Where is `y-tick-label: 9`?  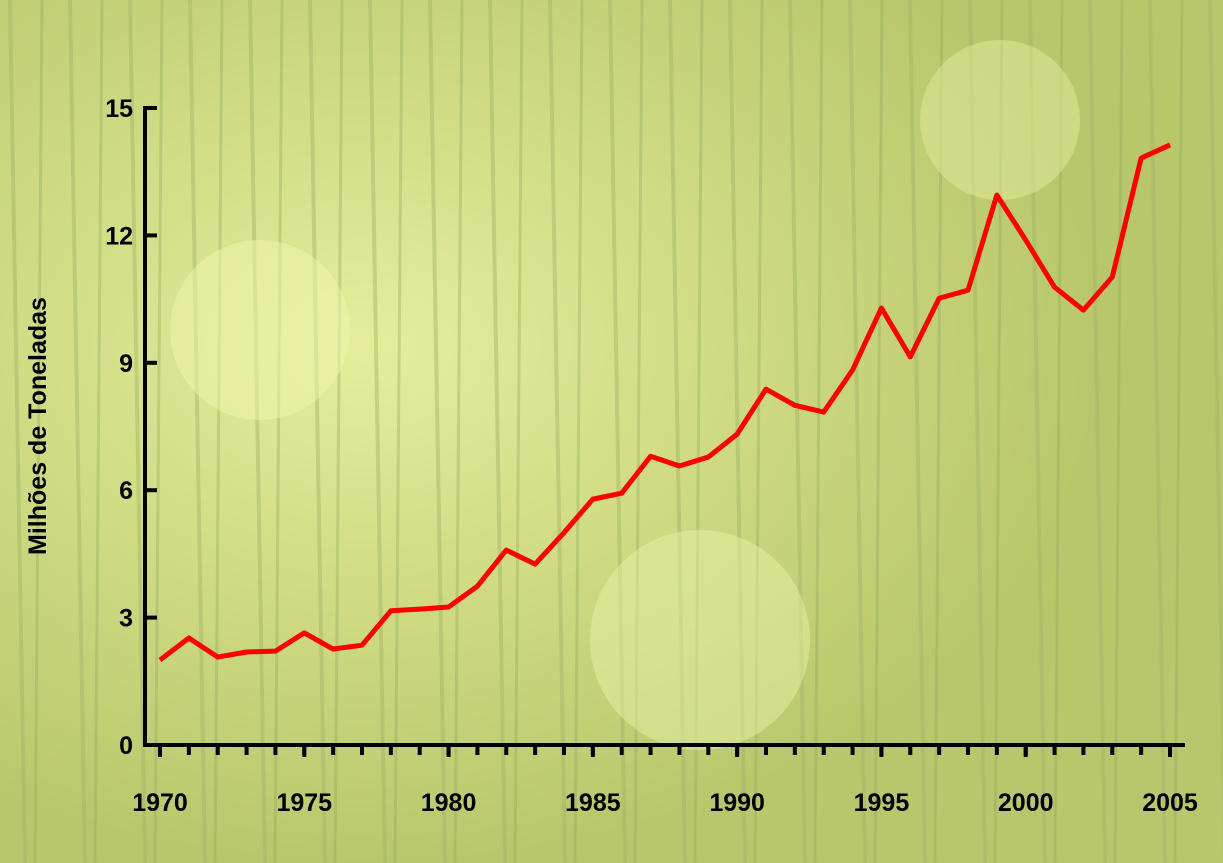 y-tick-label: 9 is located at coordinates (126, 364).